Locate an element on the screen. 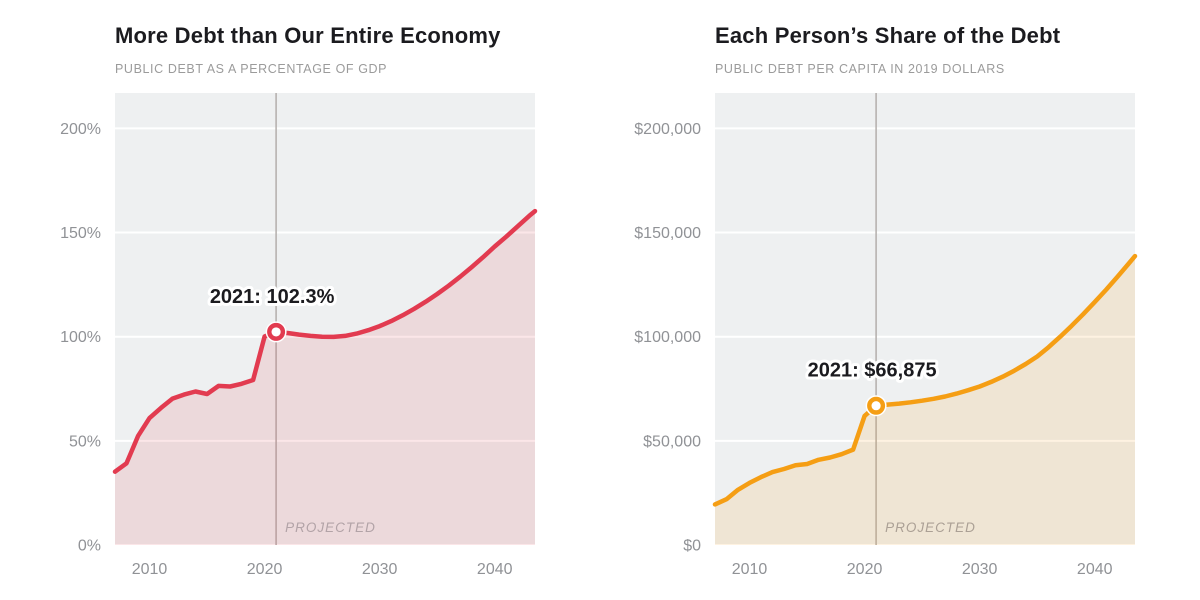 The image size is (1200, 600). y-tick-label: 100% is located at coordinates (80, 337).